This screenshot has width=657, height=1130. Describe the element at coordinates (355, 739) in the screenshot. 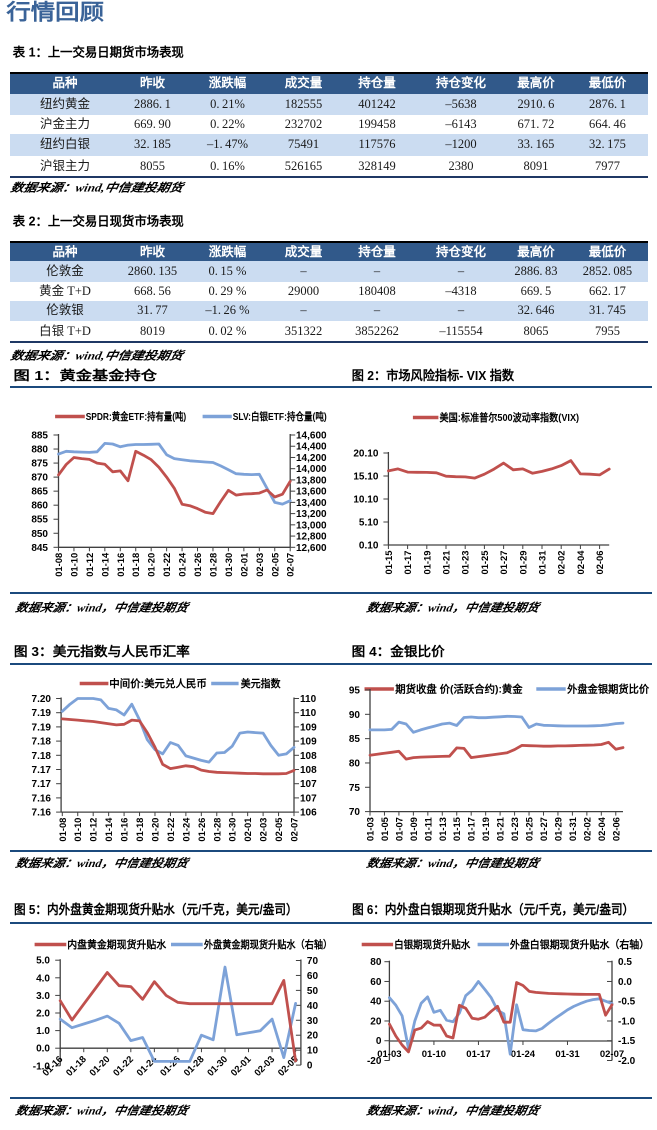

I see `svg-text: 85` at that location.